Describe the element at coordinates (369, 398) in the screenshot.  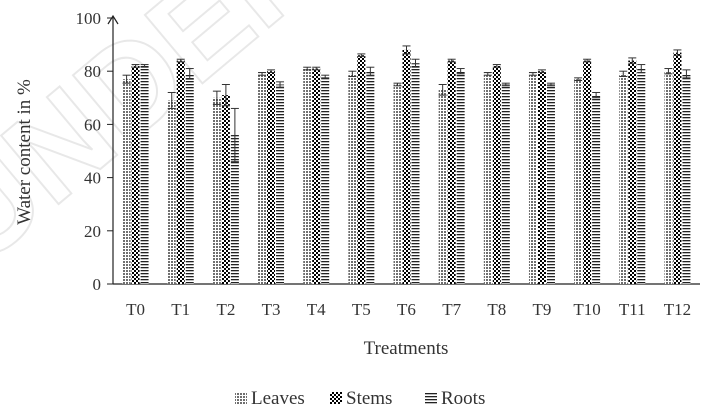
I see `legend-label-stems: Stems` at that location.